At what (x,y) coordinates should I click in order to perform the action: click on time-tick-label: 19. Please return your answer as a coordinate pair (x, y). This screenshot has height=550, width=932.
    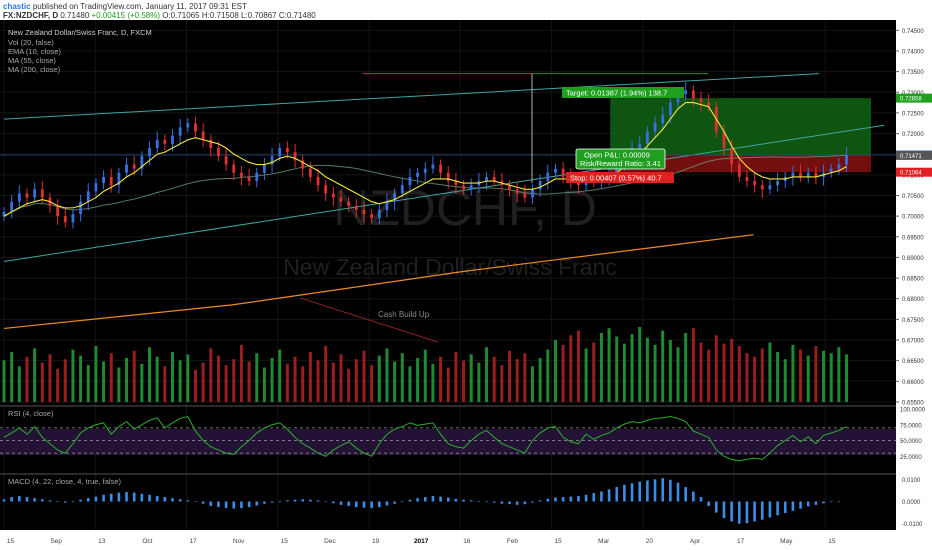
    Looking at the image, I should click on (376, 541).